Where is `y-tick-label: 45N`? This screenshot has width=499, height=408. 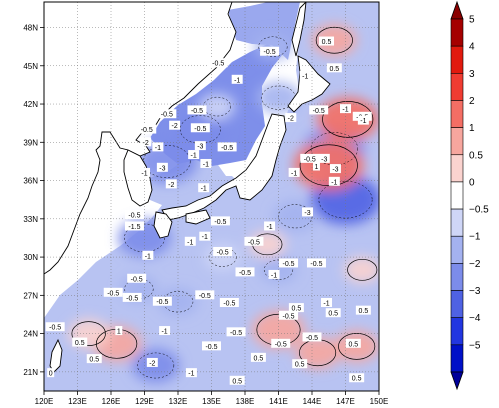 y-tick-label: 45N is located at coordinates (30, 66).